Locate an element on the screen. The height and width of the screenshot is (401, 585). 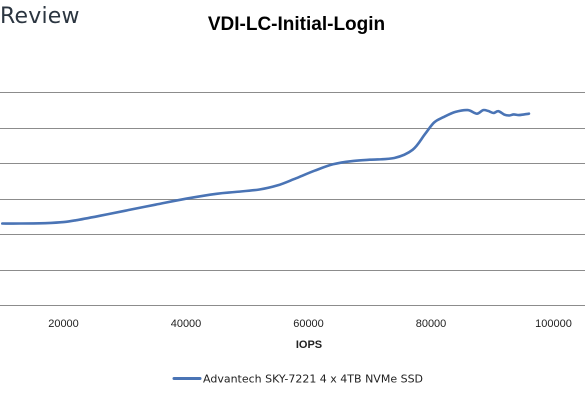
x-axis-tick-labels: 20000 40000 60000 80000 100000 is located at coordinates (310, 324).